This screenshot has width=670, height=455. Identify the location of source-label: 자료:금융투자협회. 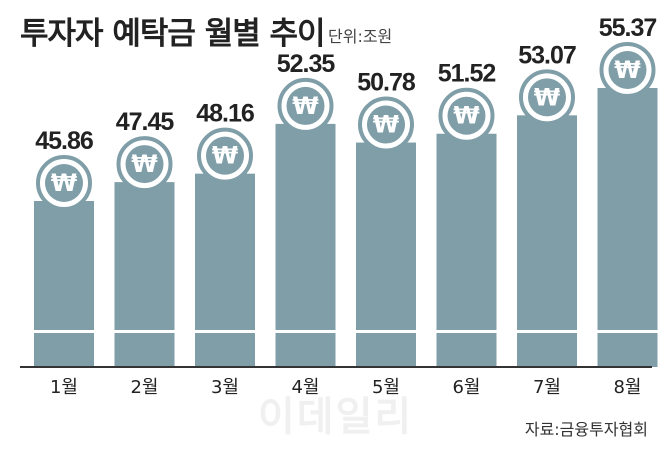
(586, 429).